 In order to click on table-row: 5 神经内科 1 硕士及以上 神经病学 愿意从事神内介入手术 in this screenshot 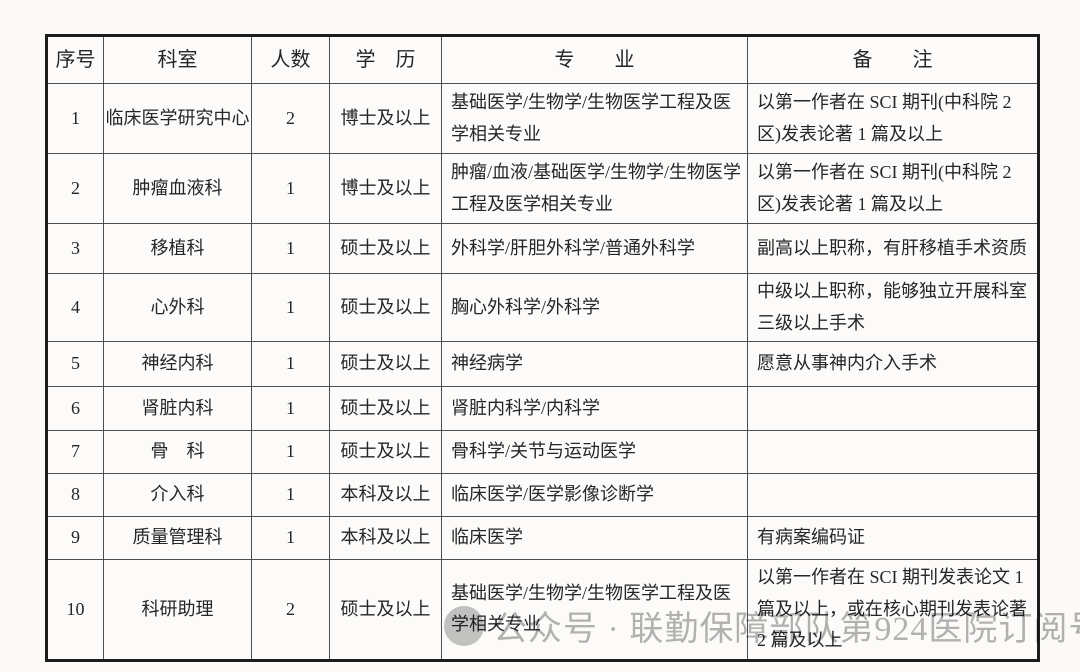, I will do `click(542, 364)`.